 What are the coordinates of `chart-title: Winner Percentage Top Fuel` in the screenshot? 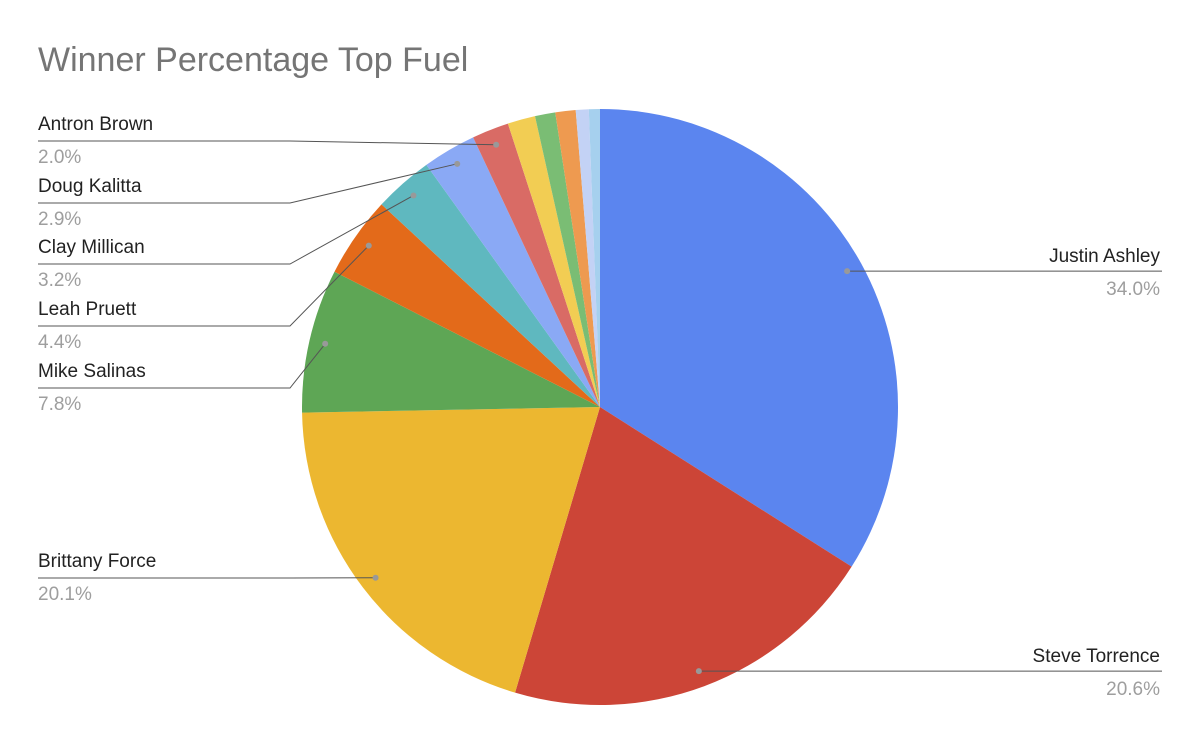 It's located at (253, 60).